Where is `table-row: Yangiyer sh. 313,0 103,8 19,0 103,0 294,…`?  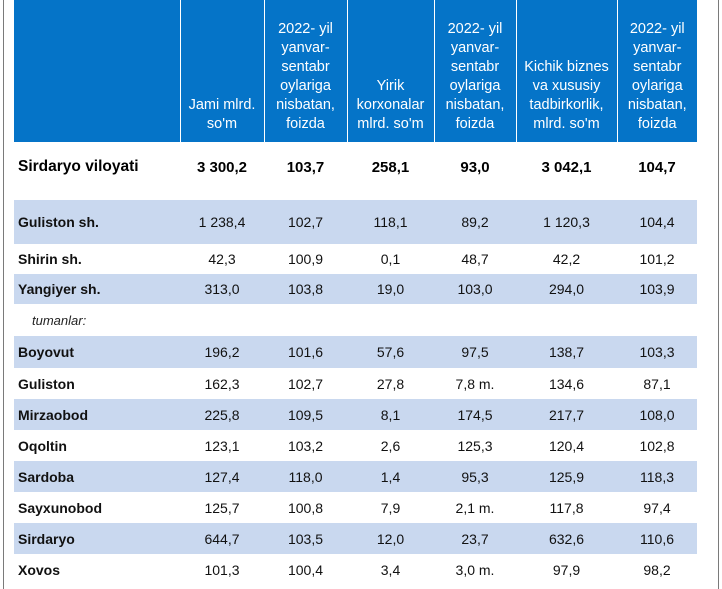
table-row: Yangiyer sh. 313,0 103,8 19,0 103,0 294,… is located at coordinates (355, 289).